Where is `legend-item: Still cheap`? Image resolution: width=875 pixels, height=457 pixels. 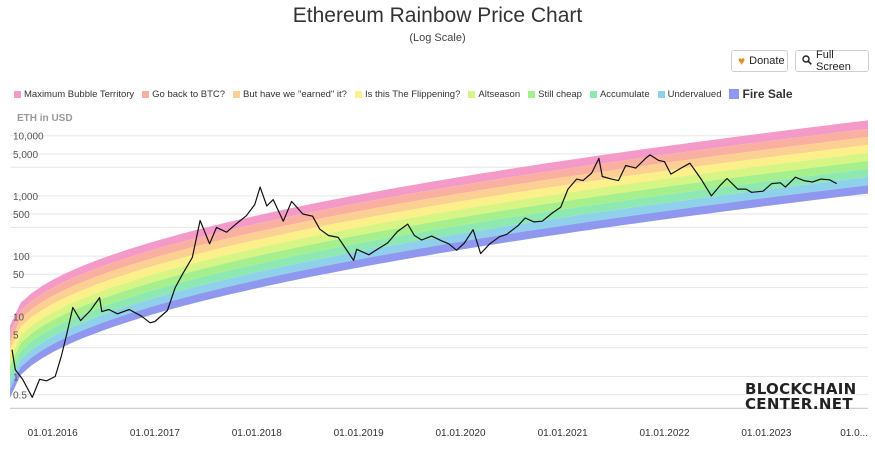
legend-item: Still cheap is located at coordinates (555, 94).